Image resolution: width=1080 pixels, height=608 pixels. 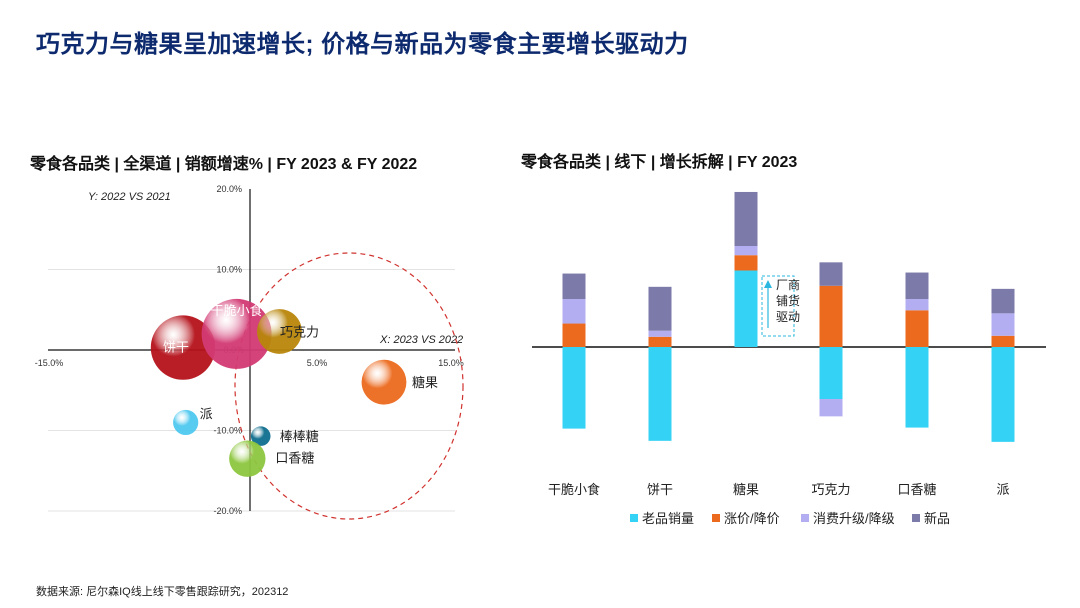 What do you see at coordinates (660, 489) in the screenshot?
I see `category-label: 饼干` at bounding box center [660, 489].